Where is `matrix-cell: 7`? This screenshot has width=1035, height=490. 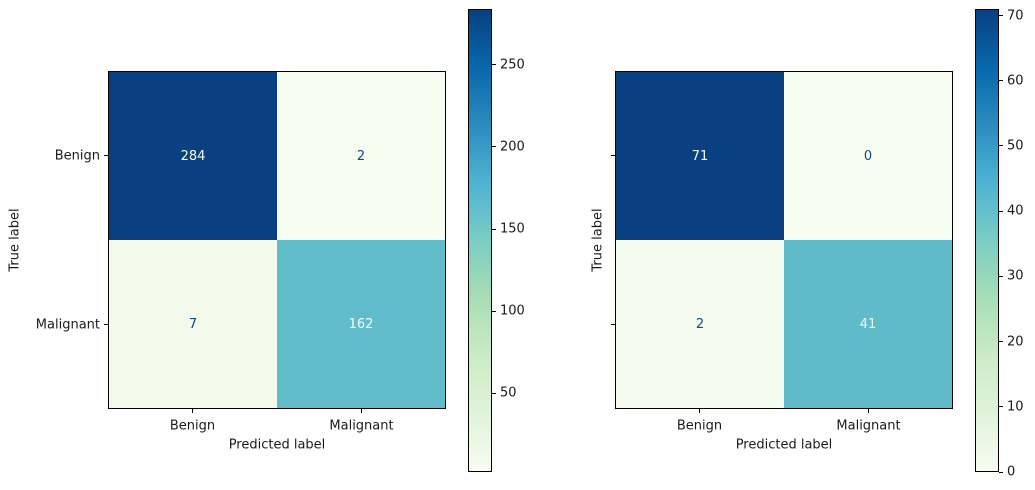 matrix-cell: 7 is located at coordinates (193, 324).